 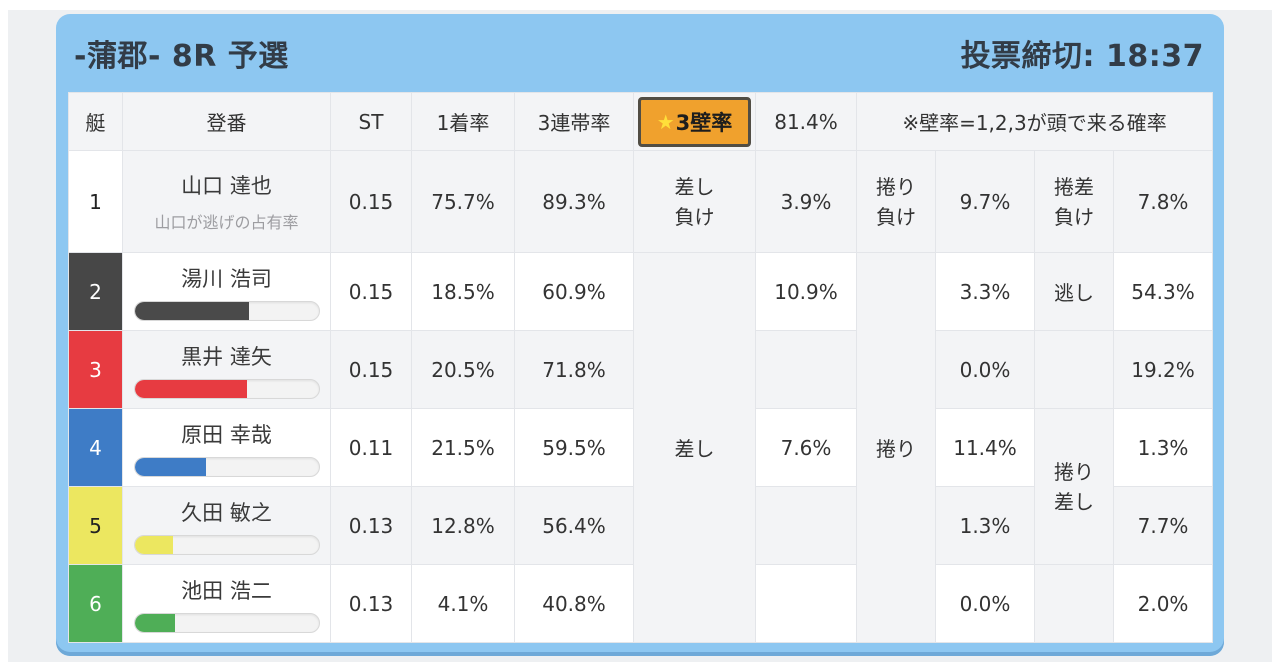 I want to click on sashi-make-label: 差し負け, so click(x=694, y=201).